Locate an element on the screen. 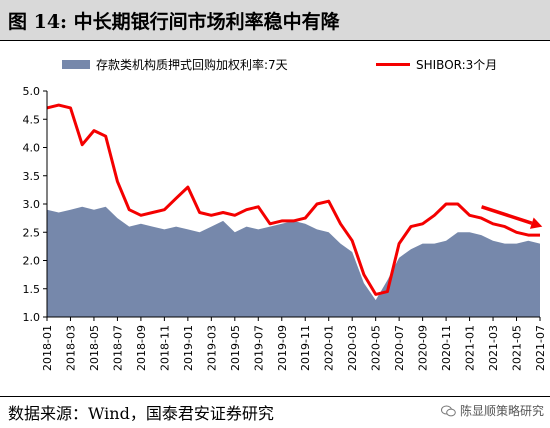 The image size is (550, 428). y-tick-label: 4.0 is located at coordinates (32, 148).